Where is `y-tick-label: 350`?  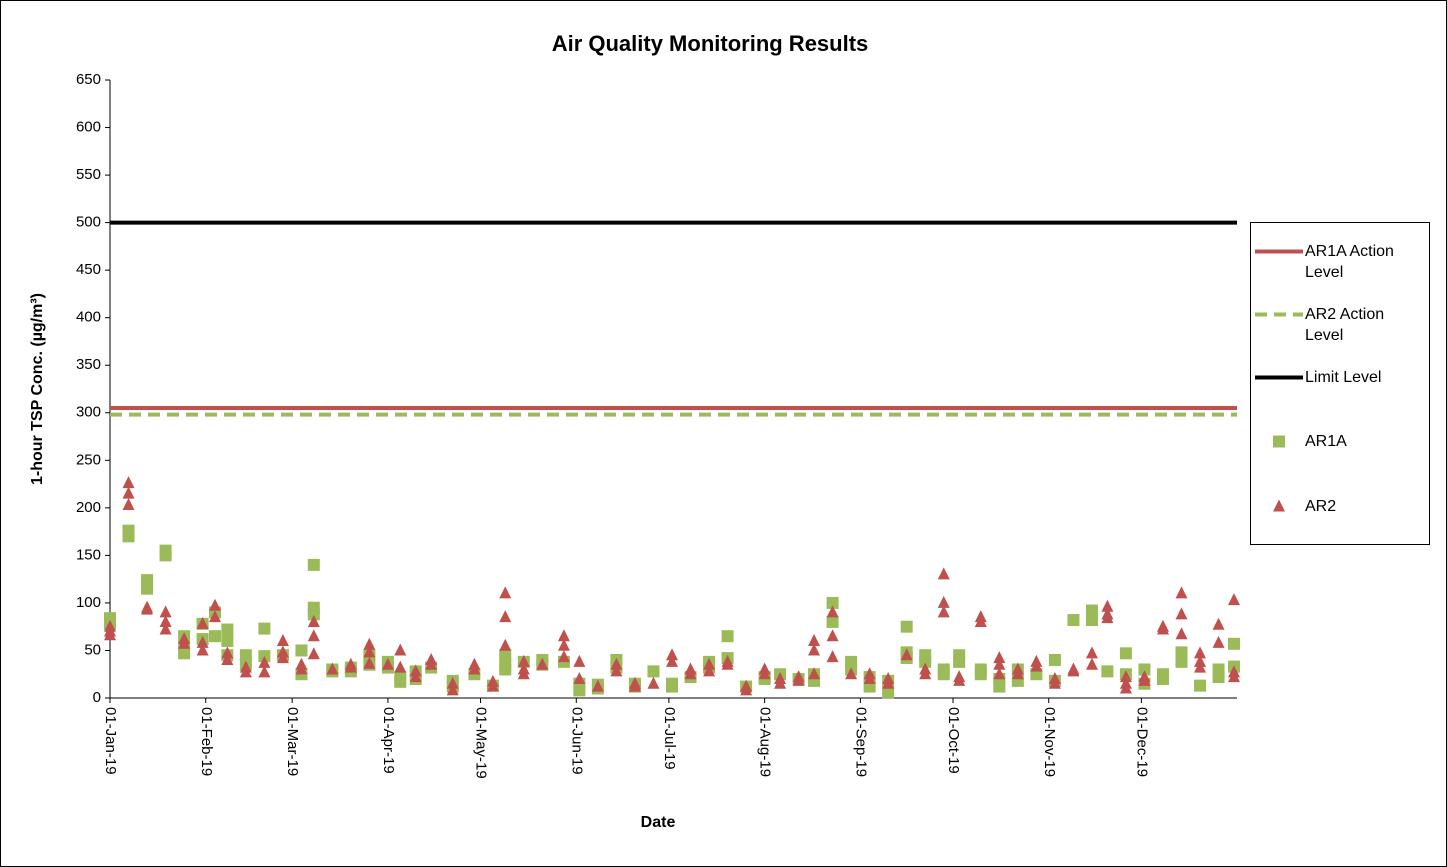 y-tick-label: 350 is located at coordinates (88, 364).